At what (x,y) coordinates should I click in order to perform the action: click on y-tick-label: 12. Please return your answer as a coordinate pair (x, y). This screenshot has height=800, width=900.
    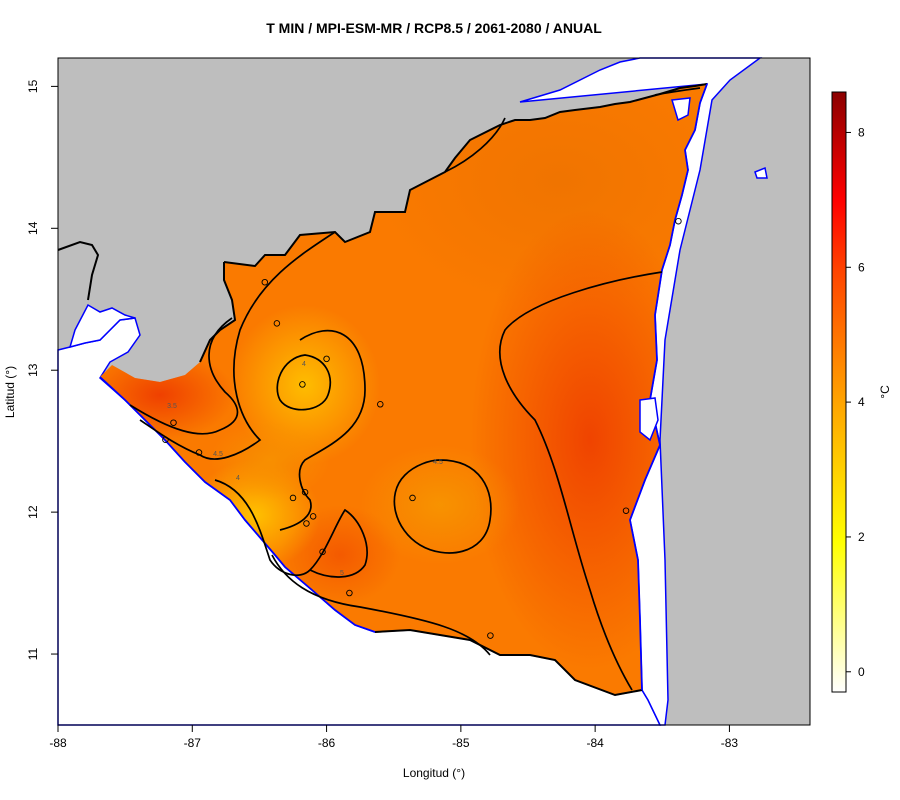
    Looking at the image, I should click on (33, 512).